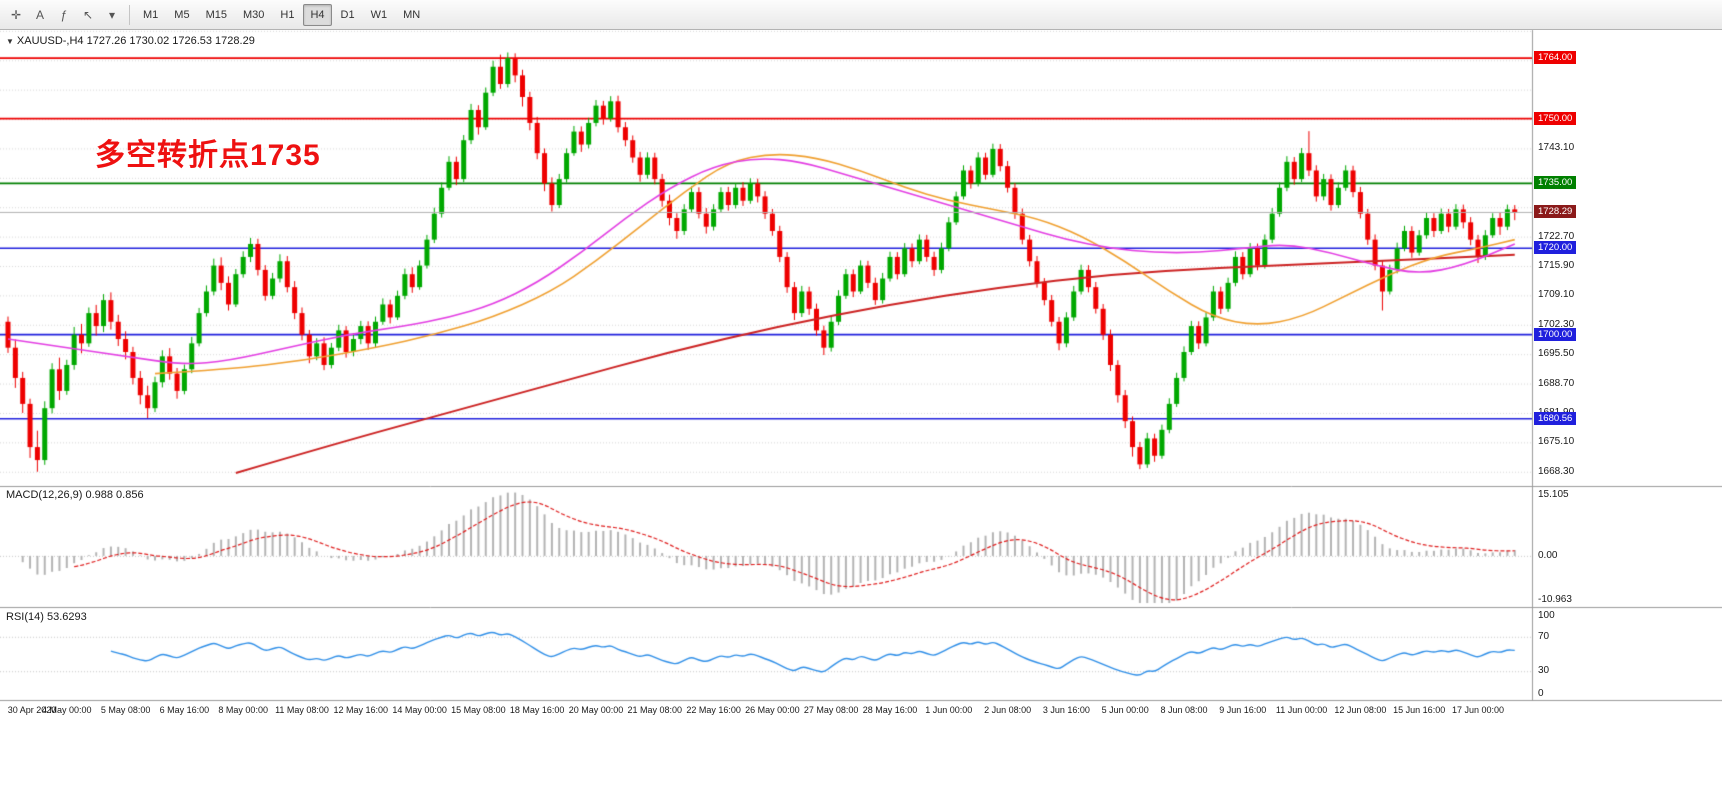 This screenshot has width=1722, height=795. I want to click on time-axis-label: 3 Jun 16:00, so click(1066, 710).